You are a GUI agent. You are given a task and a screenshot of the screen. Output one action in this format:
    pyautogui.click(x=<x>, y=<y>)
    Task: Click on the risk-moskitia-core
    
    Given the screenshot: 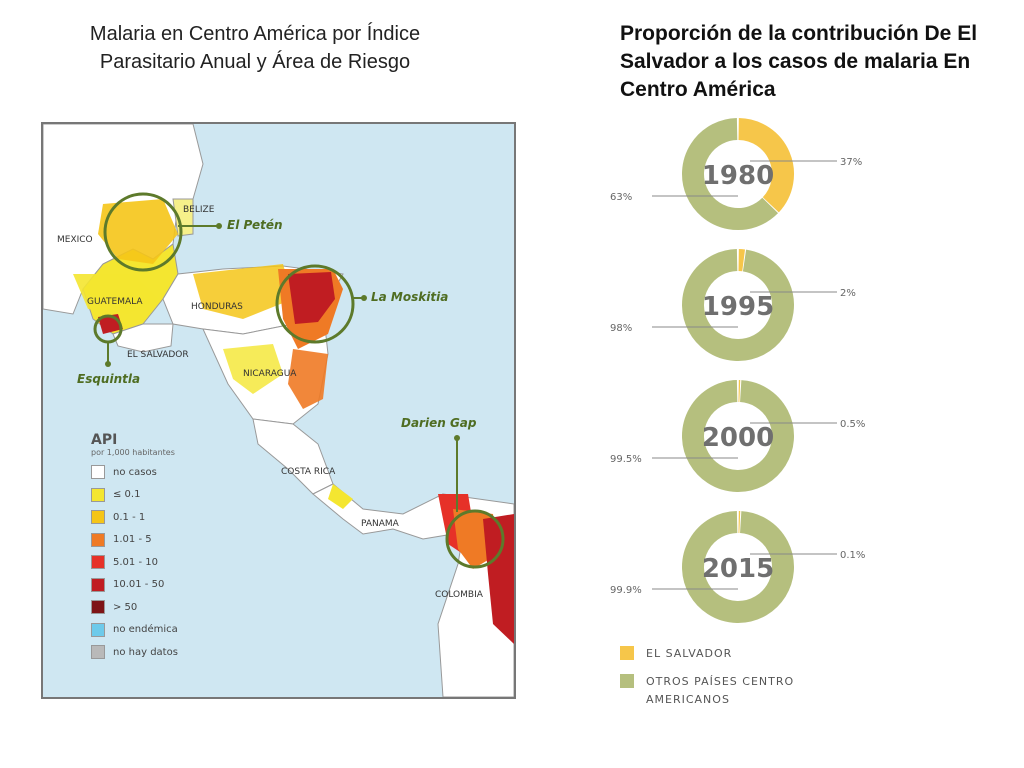 What is the action you would take?
    pyautogui.click(x=311, y=298)
    